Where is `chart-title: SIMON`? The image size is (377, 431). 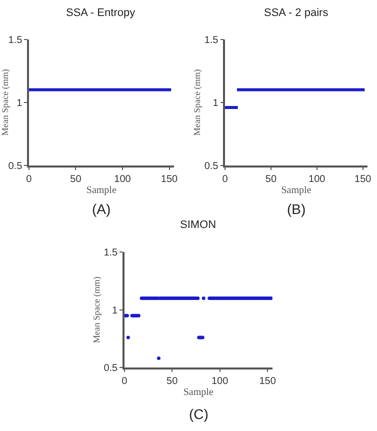
chart-title: SIMON is located at coordinates (198, 225).